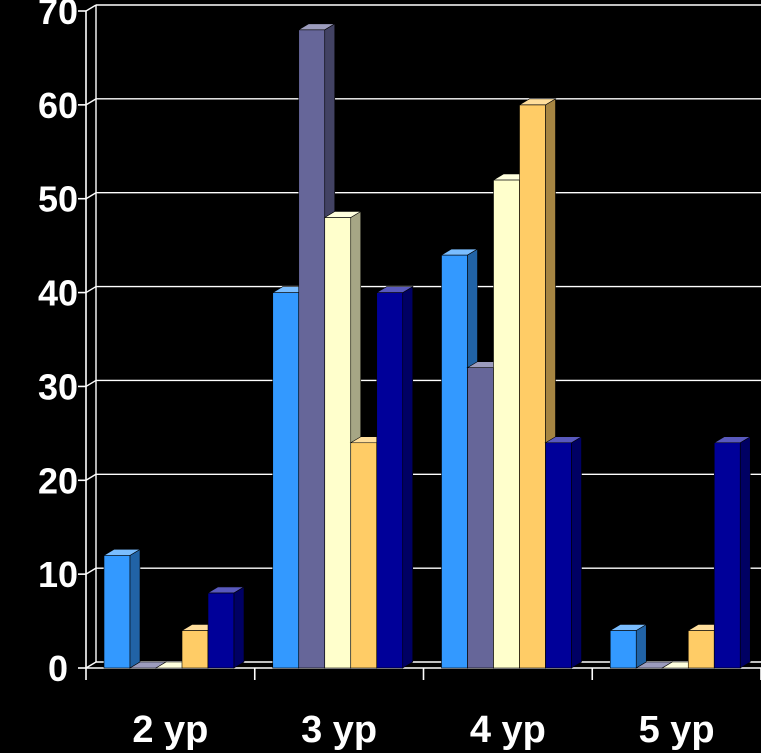  I want to click on y-tick-label: 60, so click(58, 105).